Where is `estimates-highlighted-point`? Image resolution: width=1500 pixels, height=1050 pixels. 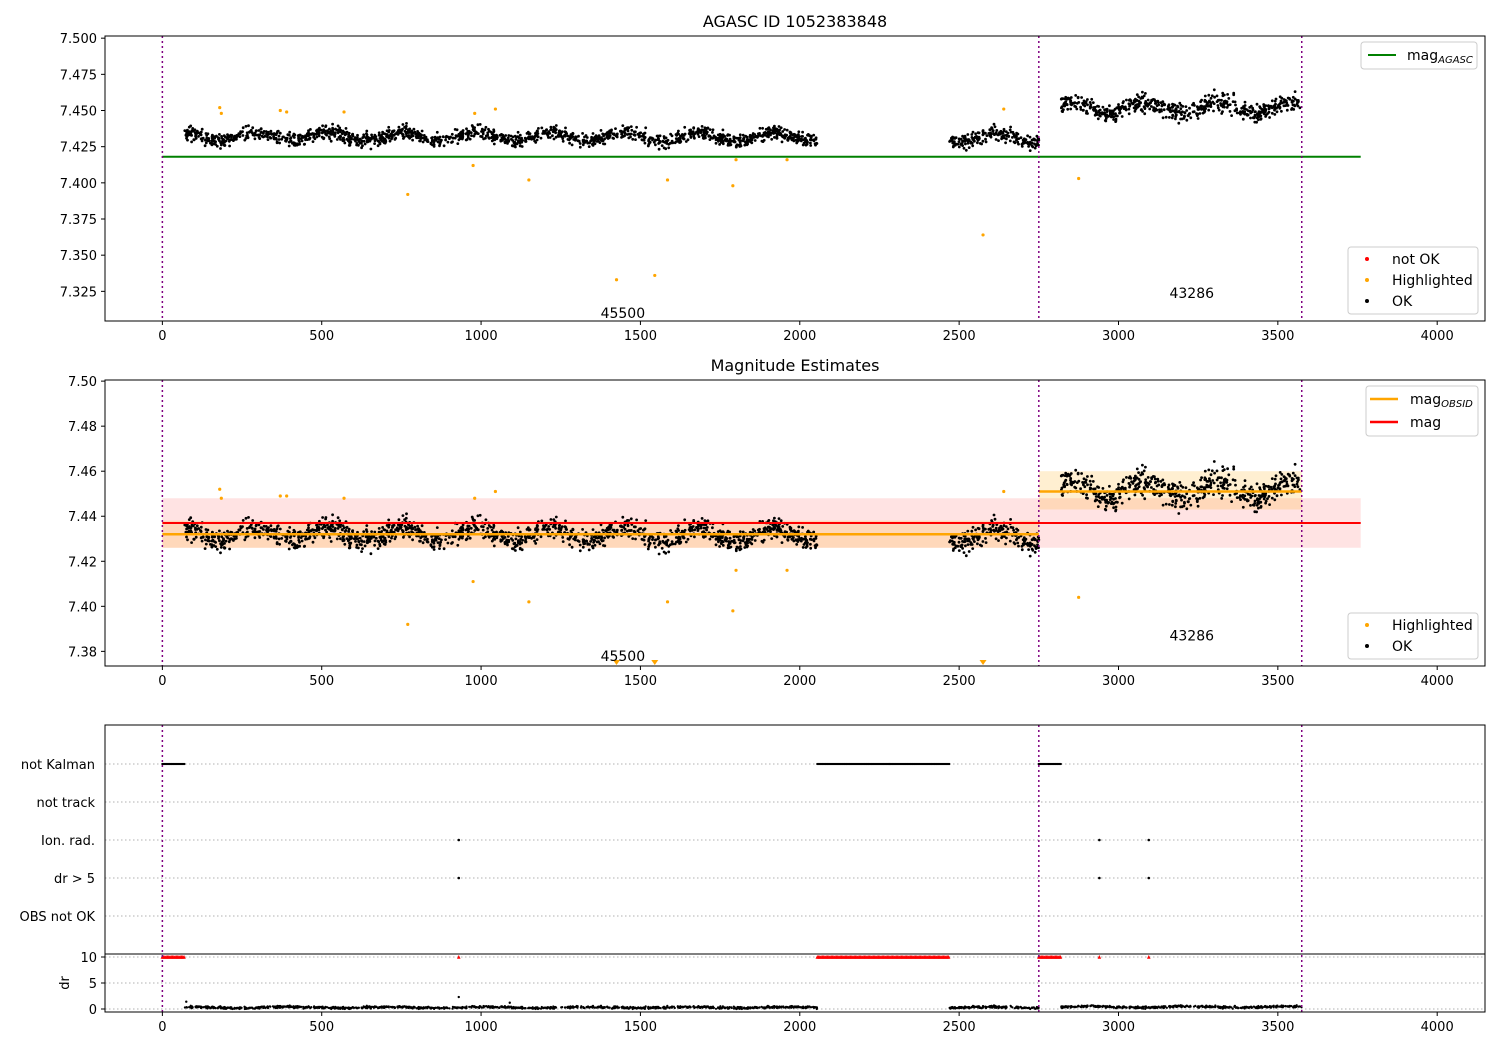 estimates-highlighted-point is located at coordinates (529, 602).